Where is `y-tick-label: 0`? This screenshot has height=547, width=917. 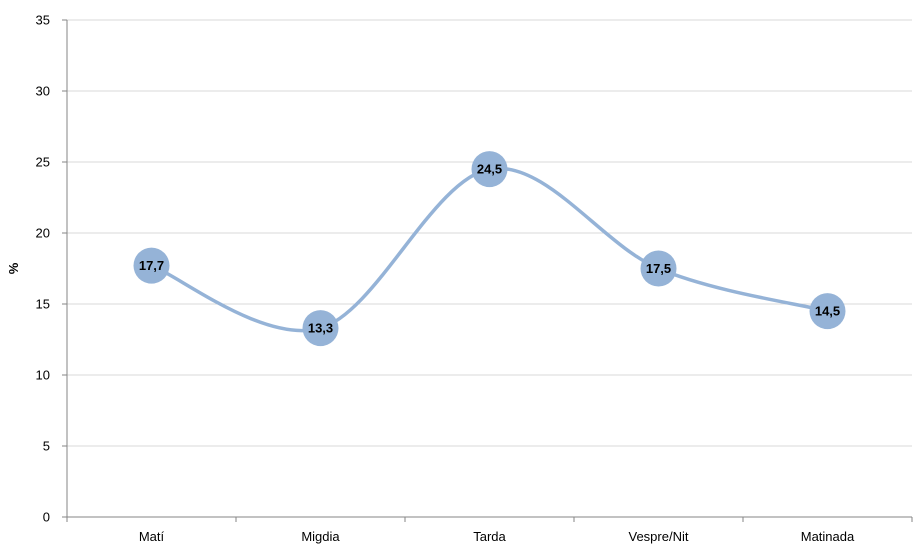
y-tick-label: 0 is located at coordinates (46, 517).